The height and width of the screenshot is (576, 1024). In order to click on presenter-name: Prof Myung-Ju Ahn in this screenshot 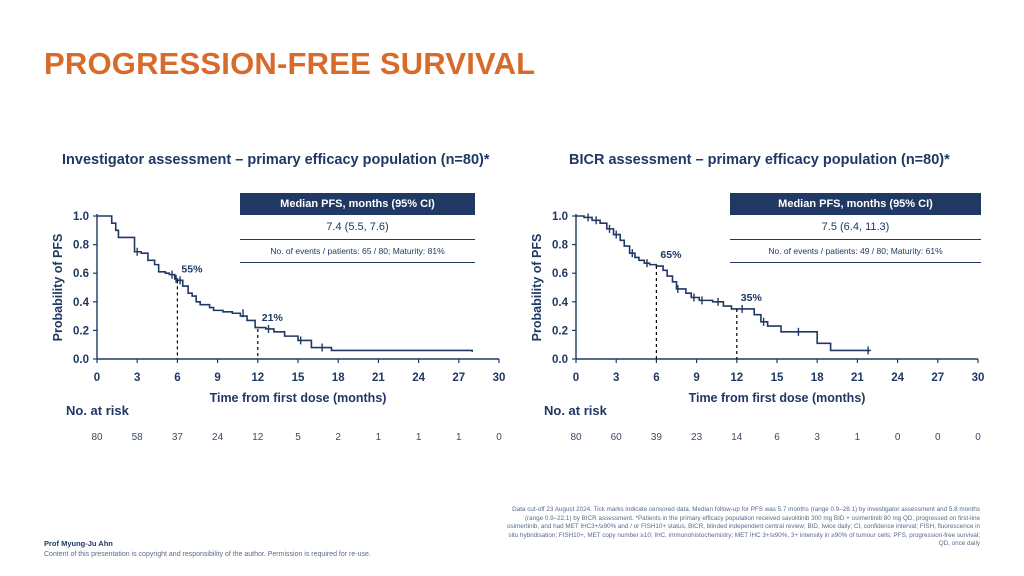, I will do `click(78, 543)`.